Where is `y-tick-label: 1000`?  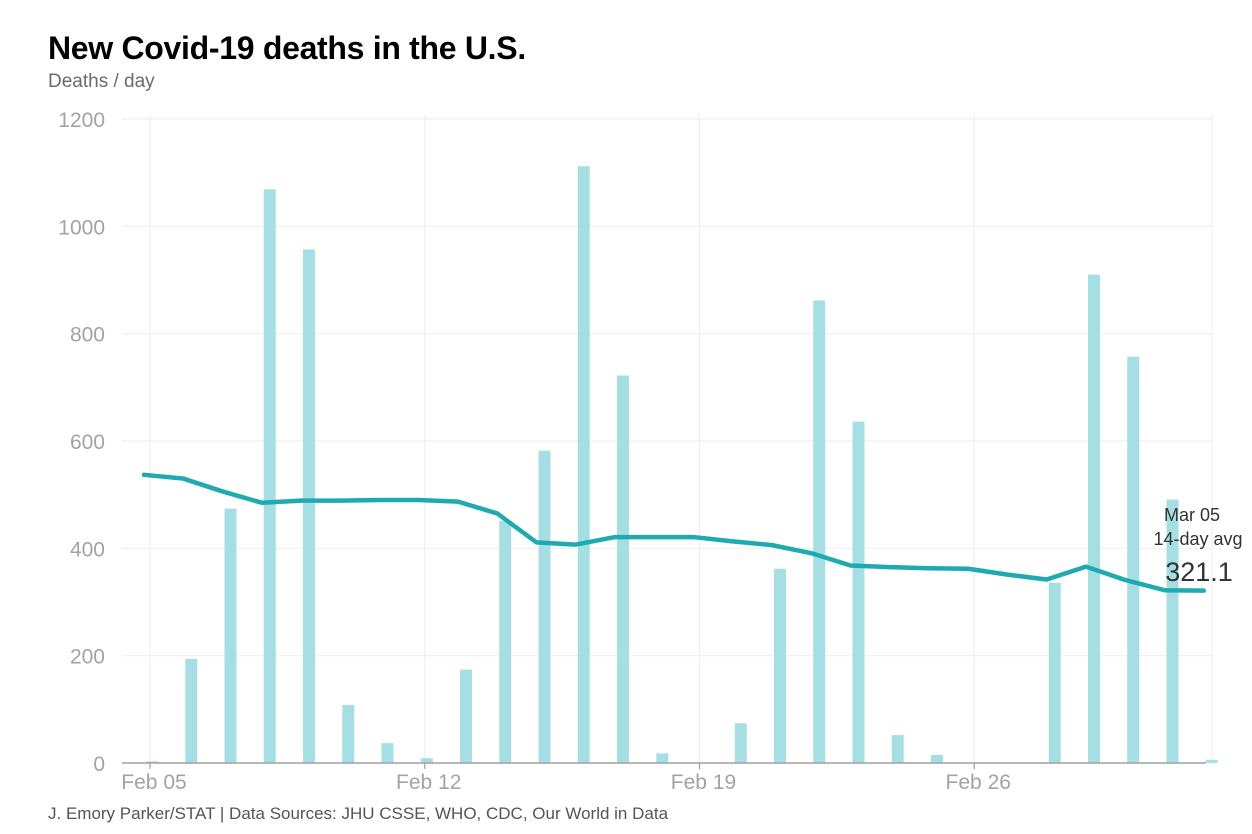 y-tick-label: 1000 is located at coordinates (81, 227).